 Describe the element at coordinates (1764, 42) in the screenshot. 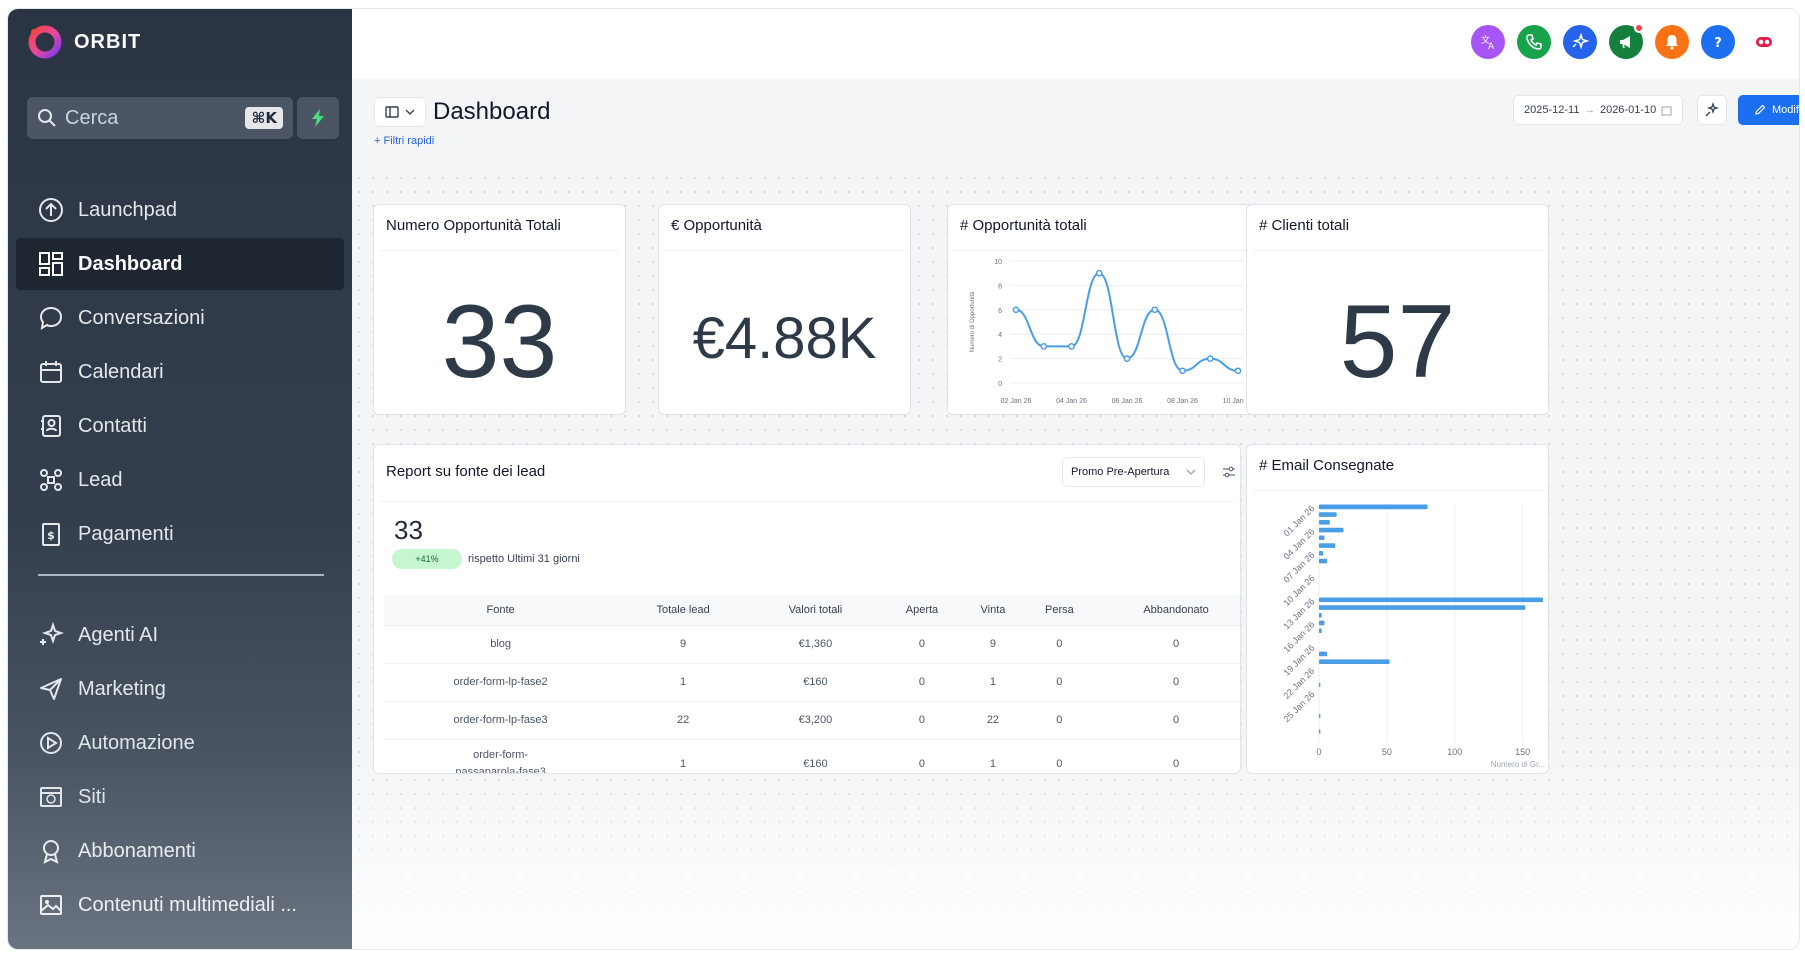

I see `account-button` at that location.